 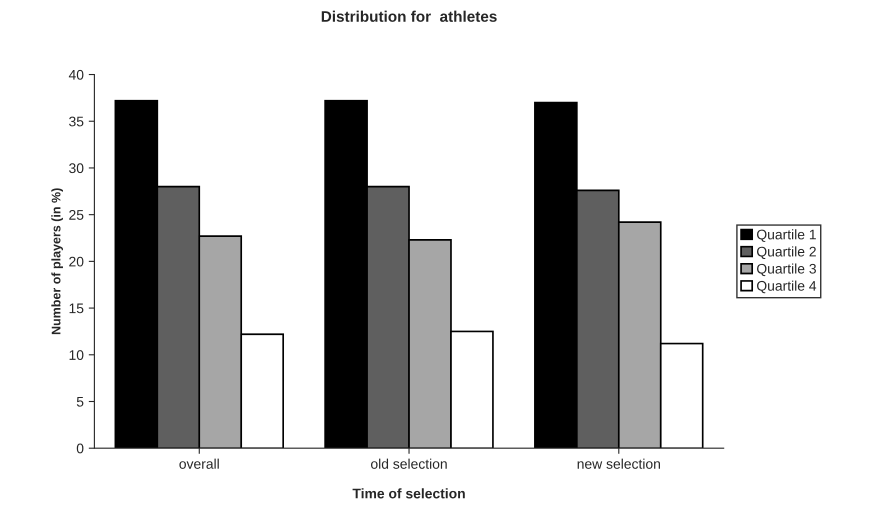 I want to click on legend-label: Quartile 4, so click(x=786, y=287).